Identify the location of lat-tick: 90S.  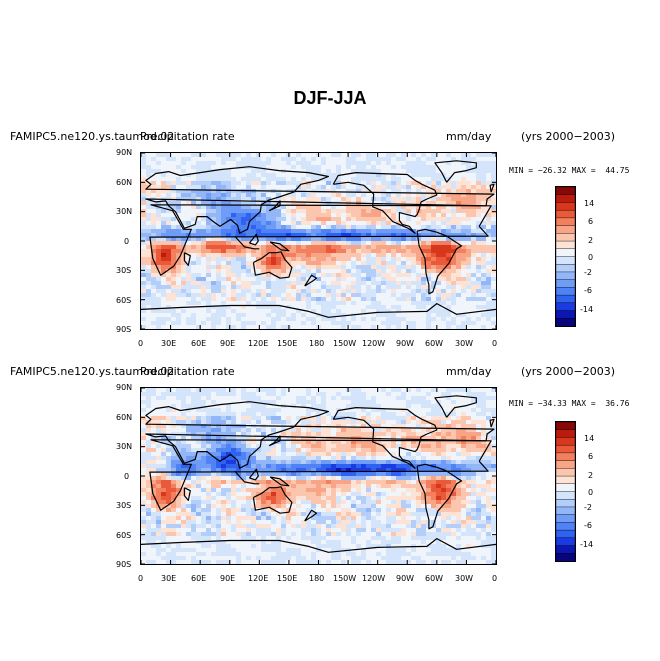
(124, 329).